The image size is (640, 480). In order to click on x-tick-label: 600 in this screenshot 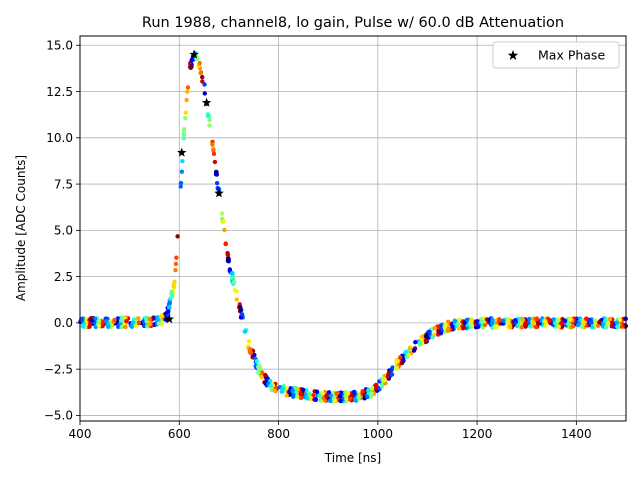, I will do `click(179, 434)`.